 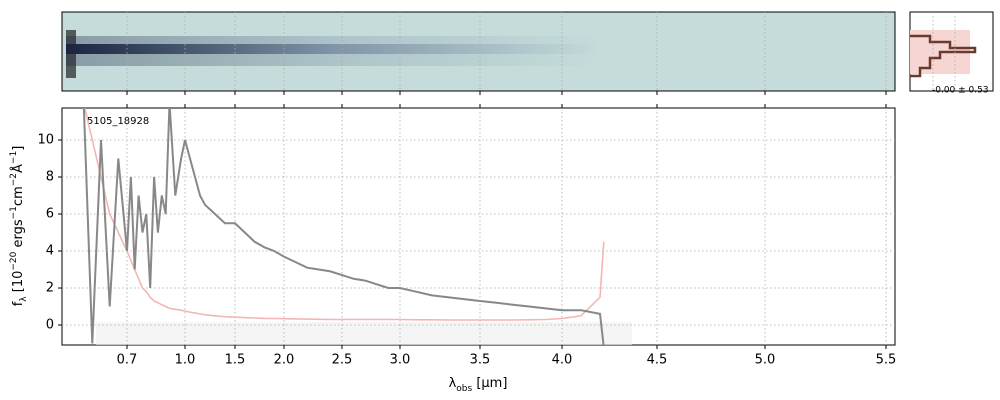 I want to click on label-part: −20, so click(x=14, y=260).